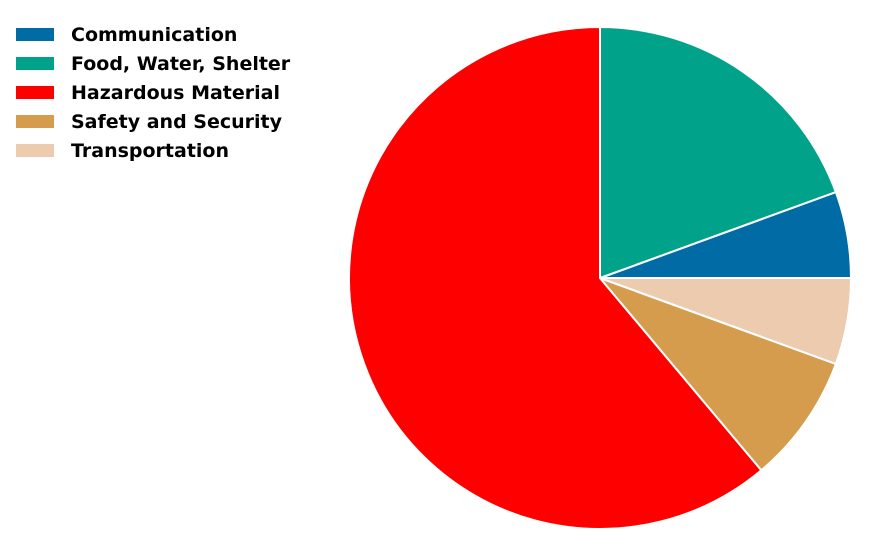 This screenshot has width=885, height=558. What do you see at coordinates (175, 92) in the screenshot?
I see `legend-label-hazardous-material: Hazardous Material` at bounding box center [175, 92].